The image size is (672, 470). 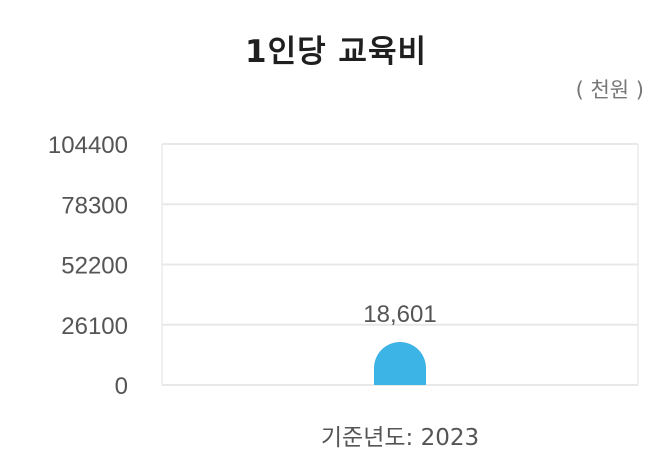 I want to click on data-label: 18,601, so click(x=399, y=314).